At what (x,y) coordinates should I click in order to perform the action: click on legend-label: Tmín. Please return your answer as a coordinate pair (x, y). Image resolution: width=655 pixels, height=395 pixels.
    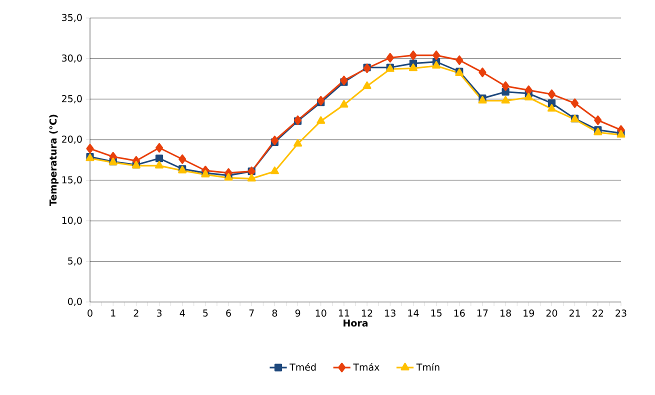
    Looking at the image, I should click on (428, 366).